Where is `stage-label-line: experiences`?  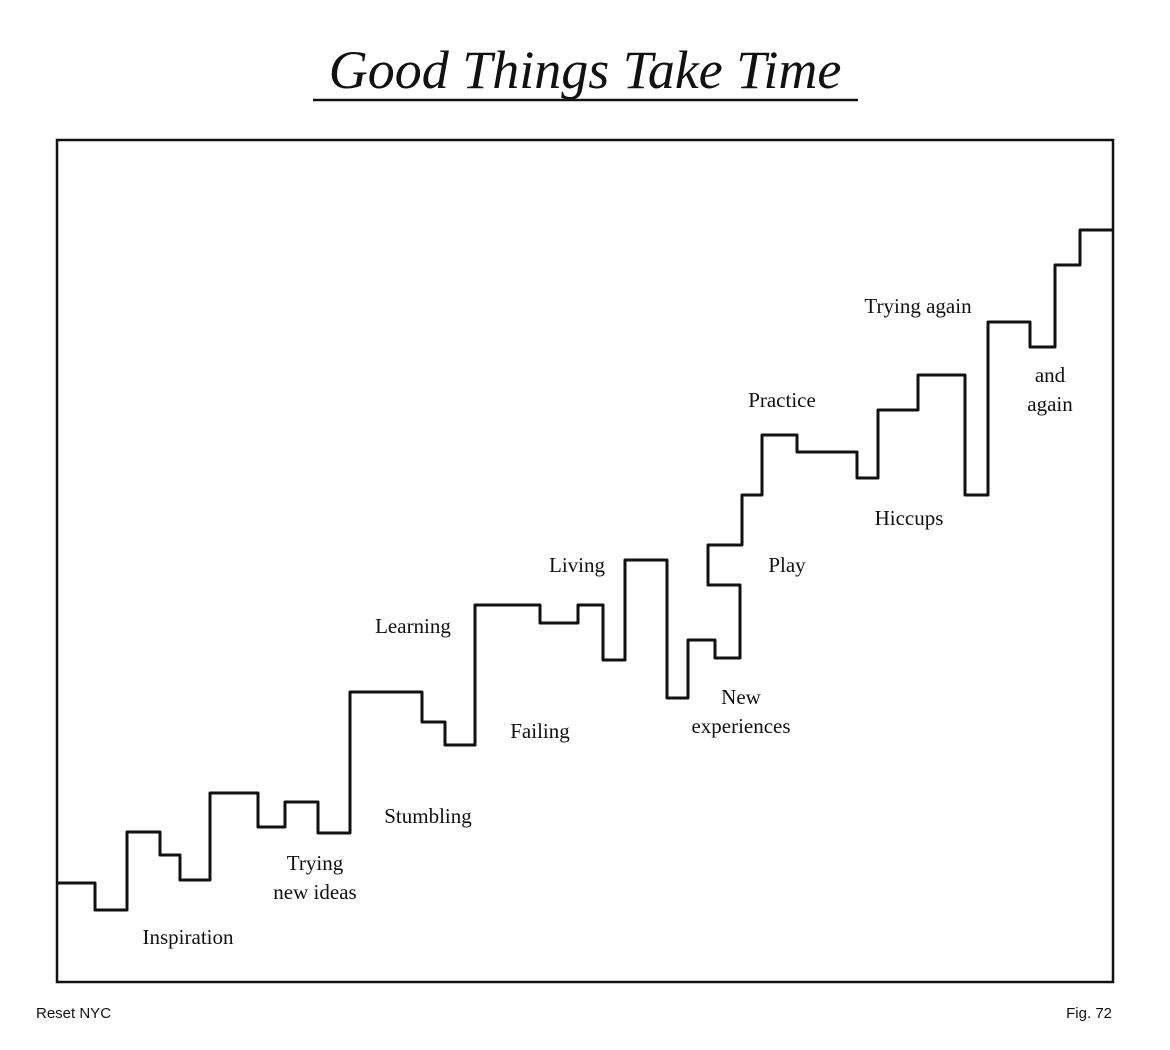 stage-label-line: experiences is located at coordinates (740, 726).